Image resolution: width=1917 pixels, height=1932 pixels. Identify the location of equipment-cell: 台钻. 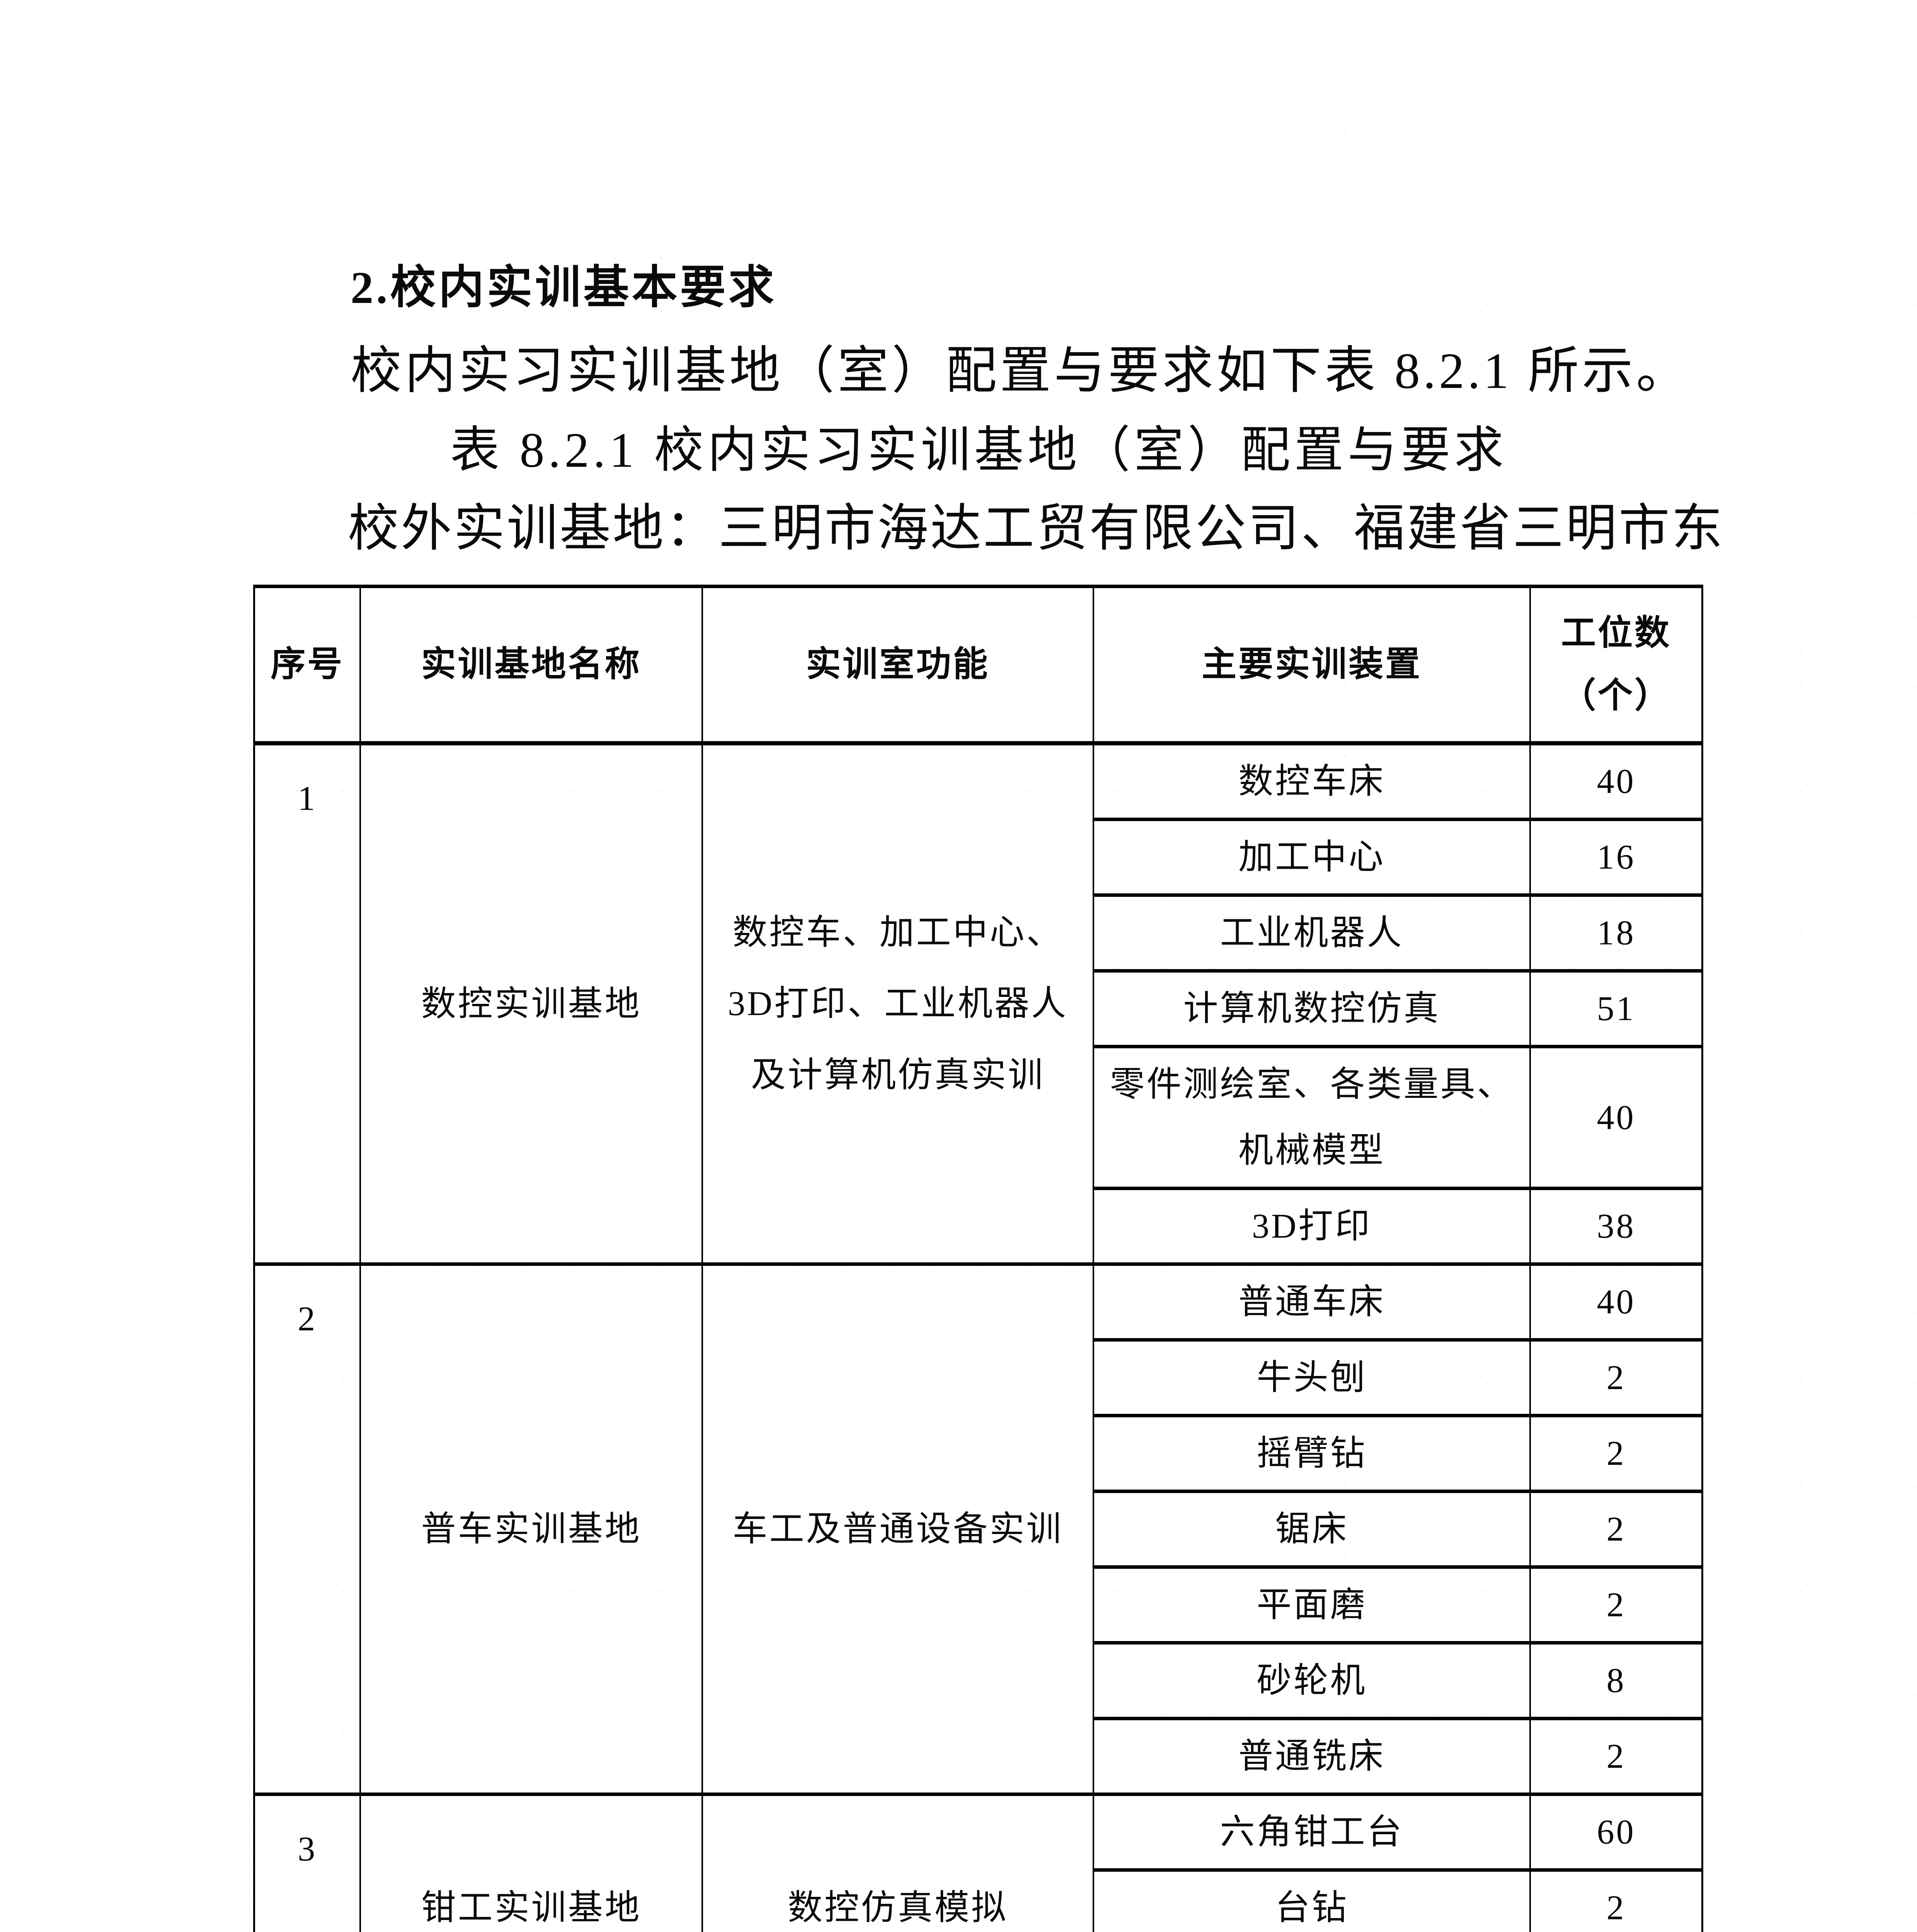
(1312, 1900).